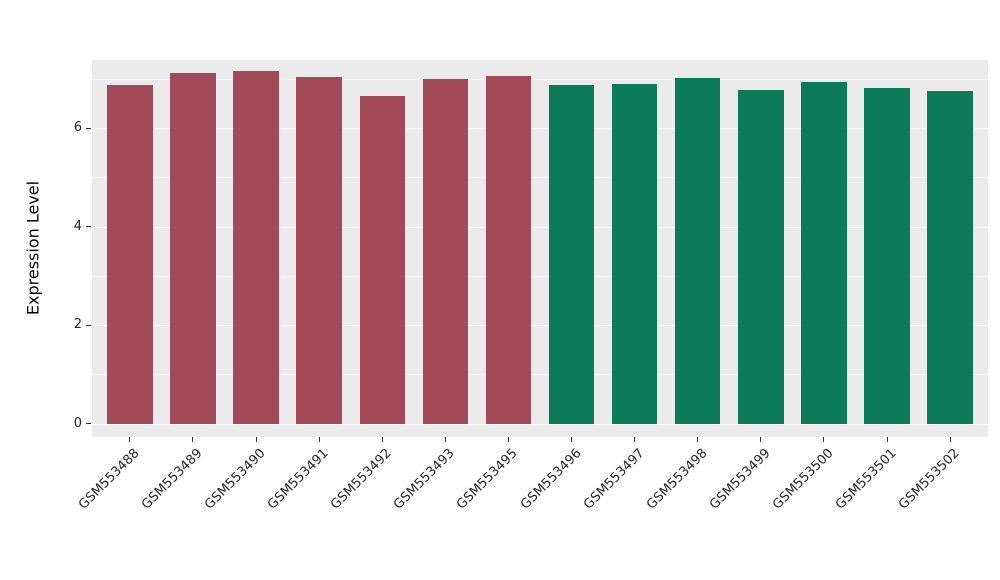  What do you see at coordinates (130, 254) in the screenshot?
I see `bar-GSM553488` at bounding box center [130, 254].